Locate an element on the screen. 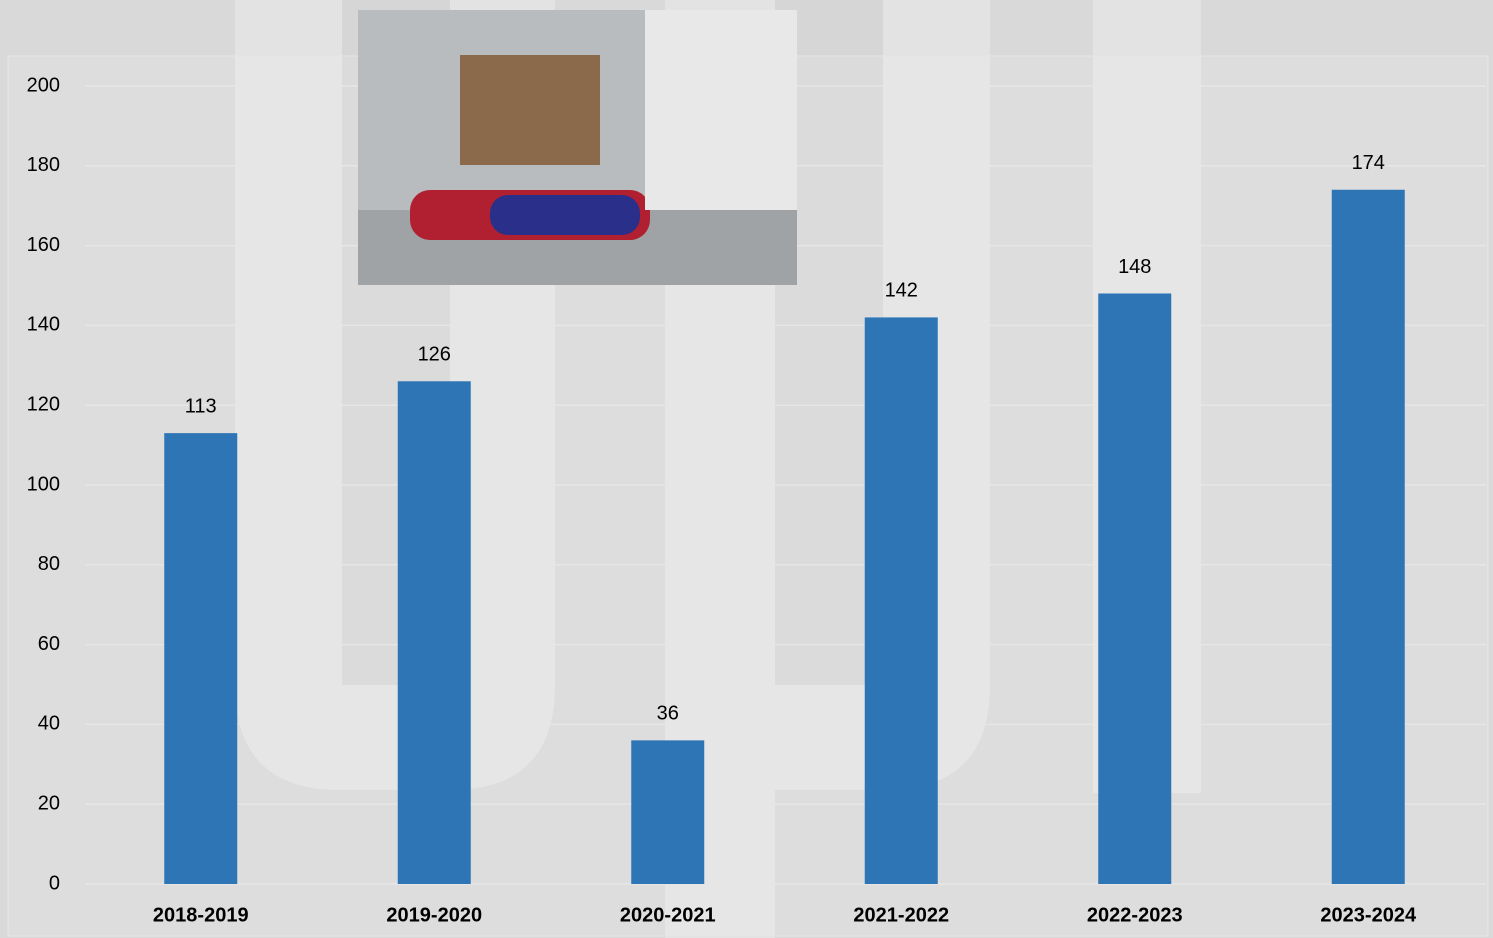 The height and width of the screenshot is (938, 1493). y-tick-label: 60 is located at coordinates (49, 644).